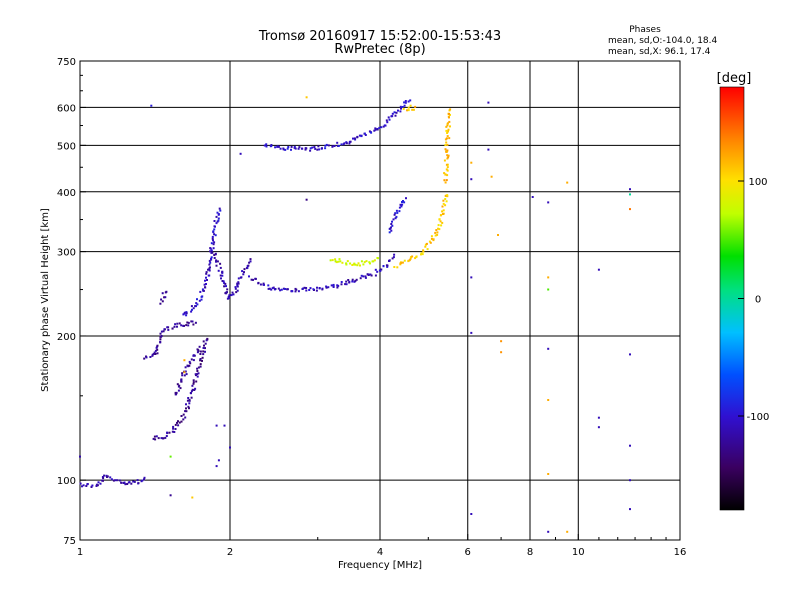 The width and height of the screenshot is (800, 600). Describe the element at coordinates (758, 417) in the screenshot. I see `colorbar-tick-label: -100` at that location.